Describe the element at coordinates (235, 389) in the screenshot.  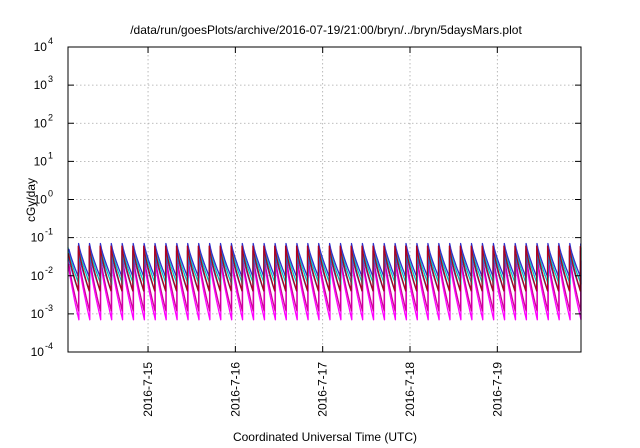
I see `x-tick-label: 2016-7-16` at that location.